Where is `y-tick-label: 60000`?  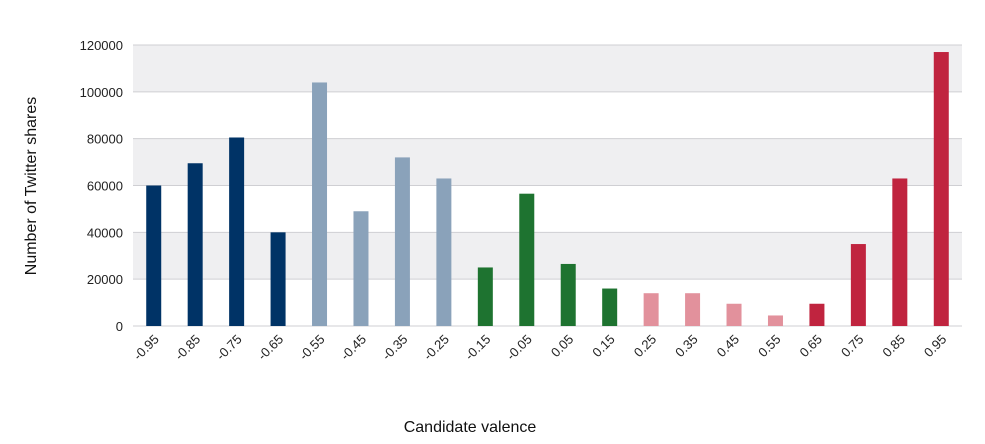
y-tick-label: 60000 is located at coordinates (105, 186).